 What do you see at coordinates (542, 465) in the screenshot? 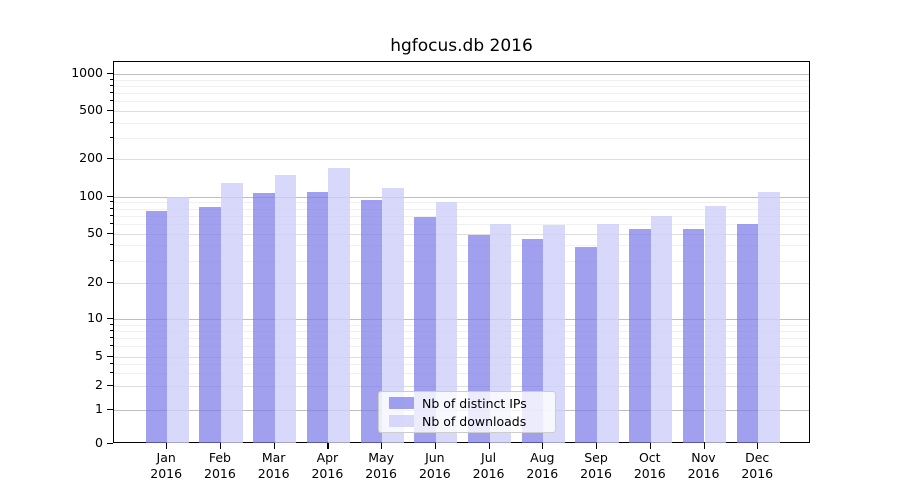
I see `x-tick-label: Aug 2016` at bounding box center [542, 465].